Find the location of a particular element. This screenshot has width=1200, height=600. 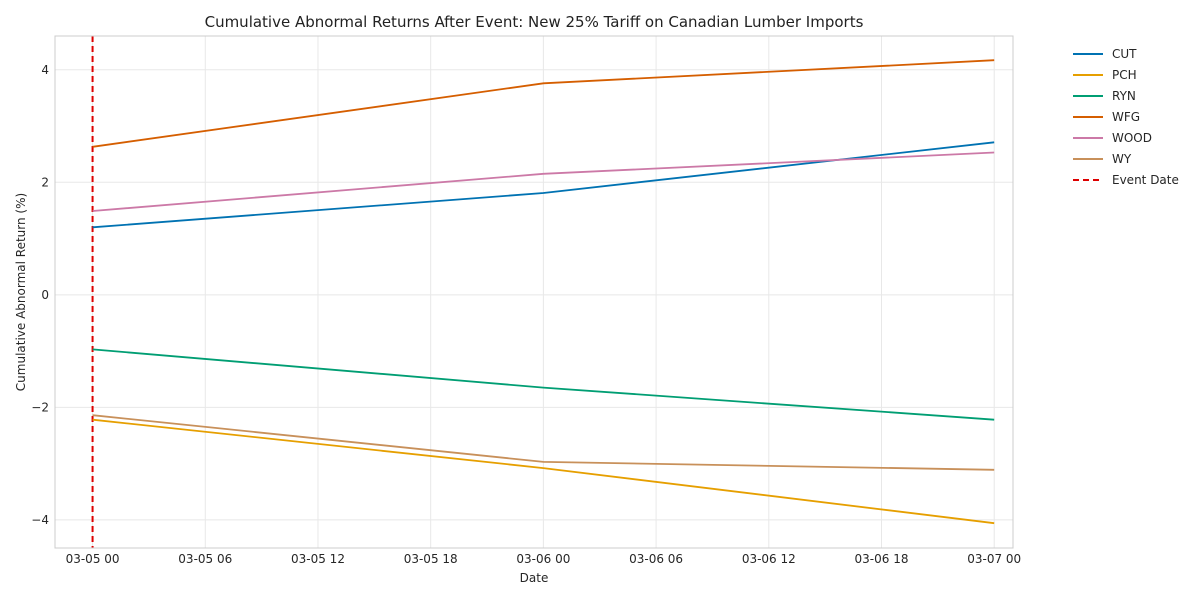

legend: CUT PCH RYN WFG WOOD WY Event Date is located at coordinates (1126, 117).